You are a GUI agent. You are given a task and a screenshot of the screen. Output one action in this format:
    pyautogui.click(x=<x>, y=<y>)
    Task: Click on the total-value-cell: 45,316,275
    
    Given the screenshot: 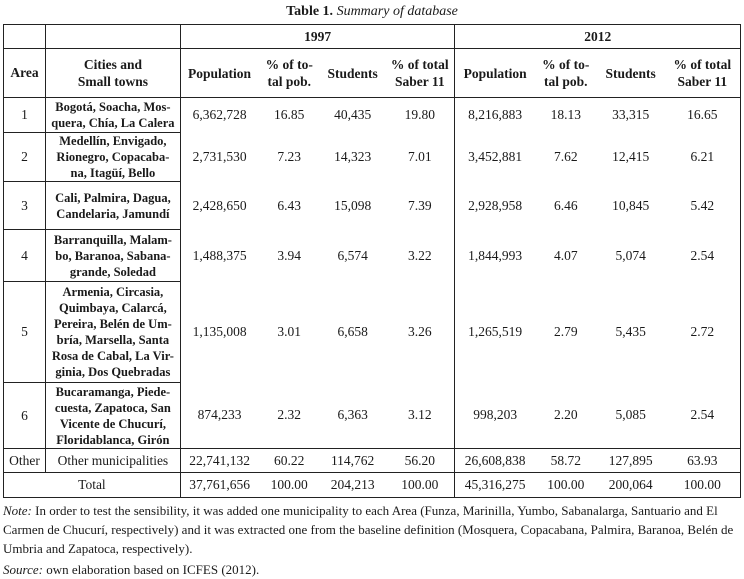 What is the action you would take?
    pyautogui.click(x=494, y=485)
    